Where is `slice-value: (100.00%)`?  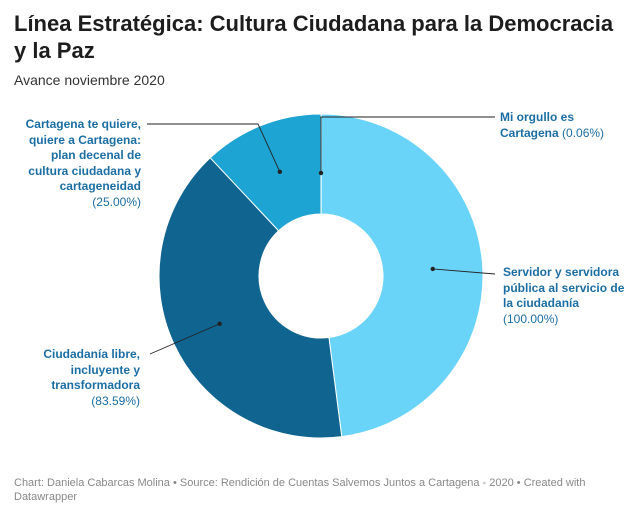
slice-value: (100.00%) is located at coordinates (531, 318).